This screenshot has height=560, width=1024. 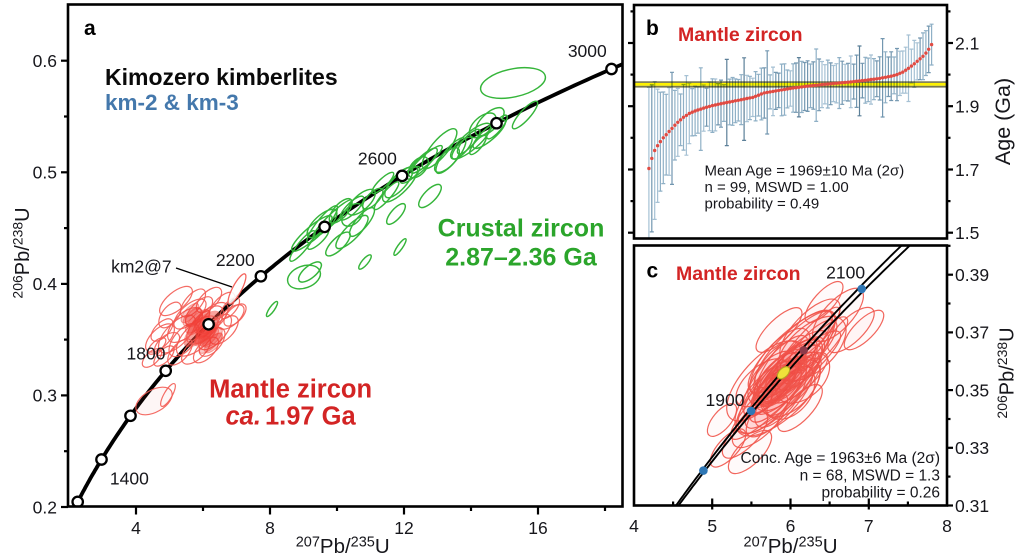 What do you see at coordinates (881, 492) in the screenshot?
I see `svg-text: probability = 0.26` at bounding box center [881, 492].